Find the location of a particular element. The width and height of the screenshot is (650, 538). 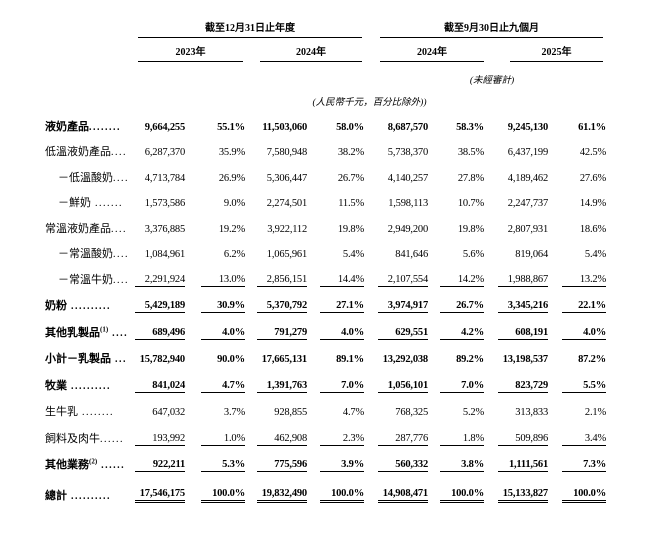

row-label-text: 飼料及肉牛 is located at coordinates (72, 438).